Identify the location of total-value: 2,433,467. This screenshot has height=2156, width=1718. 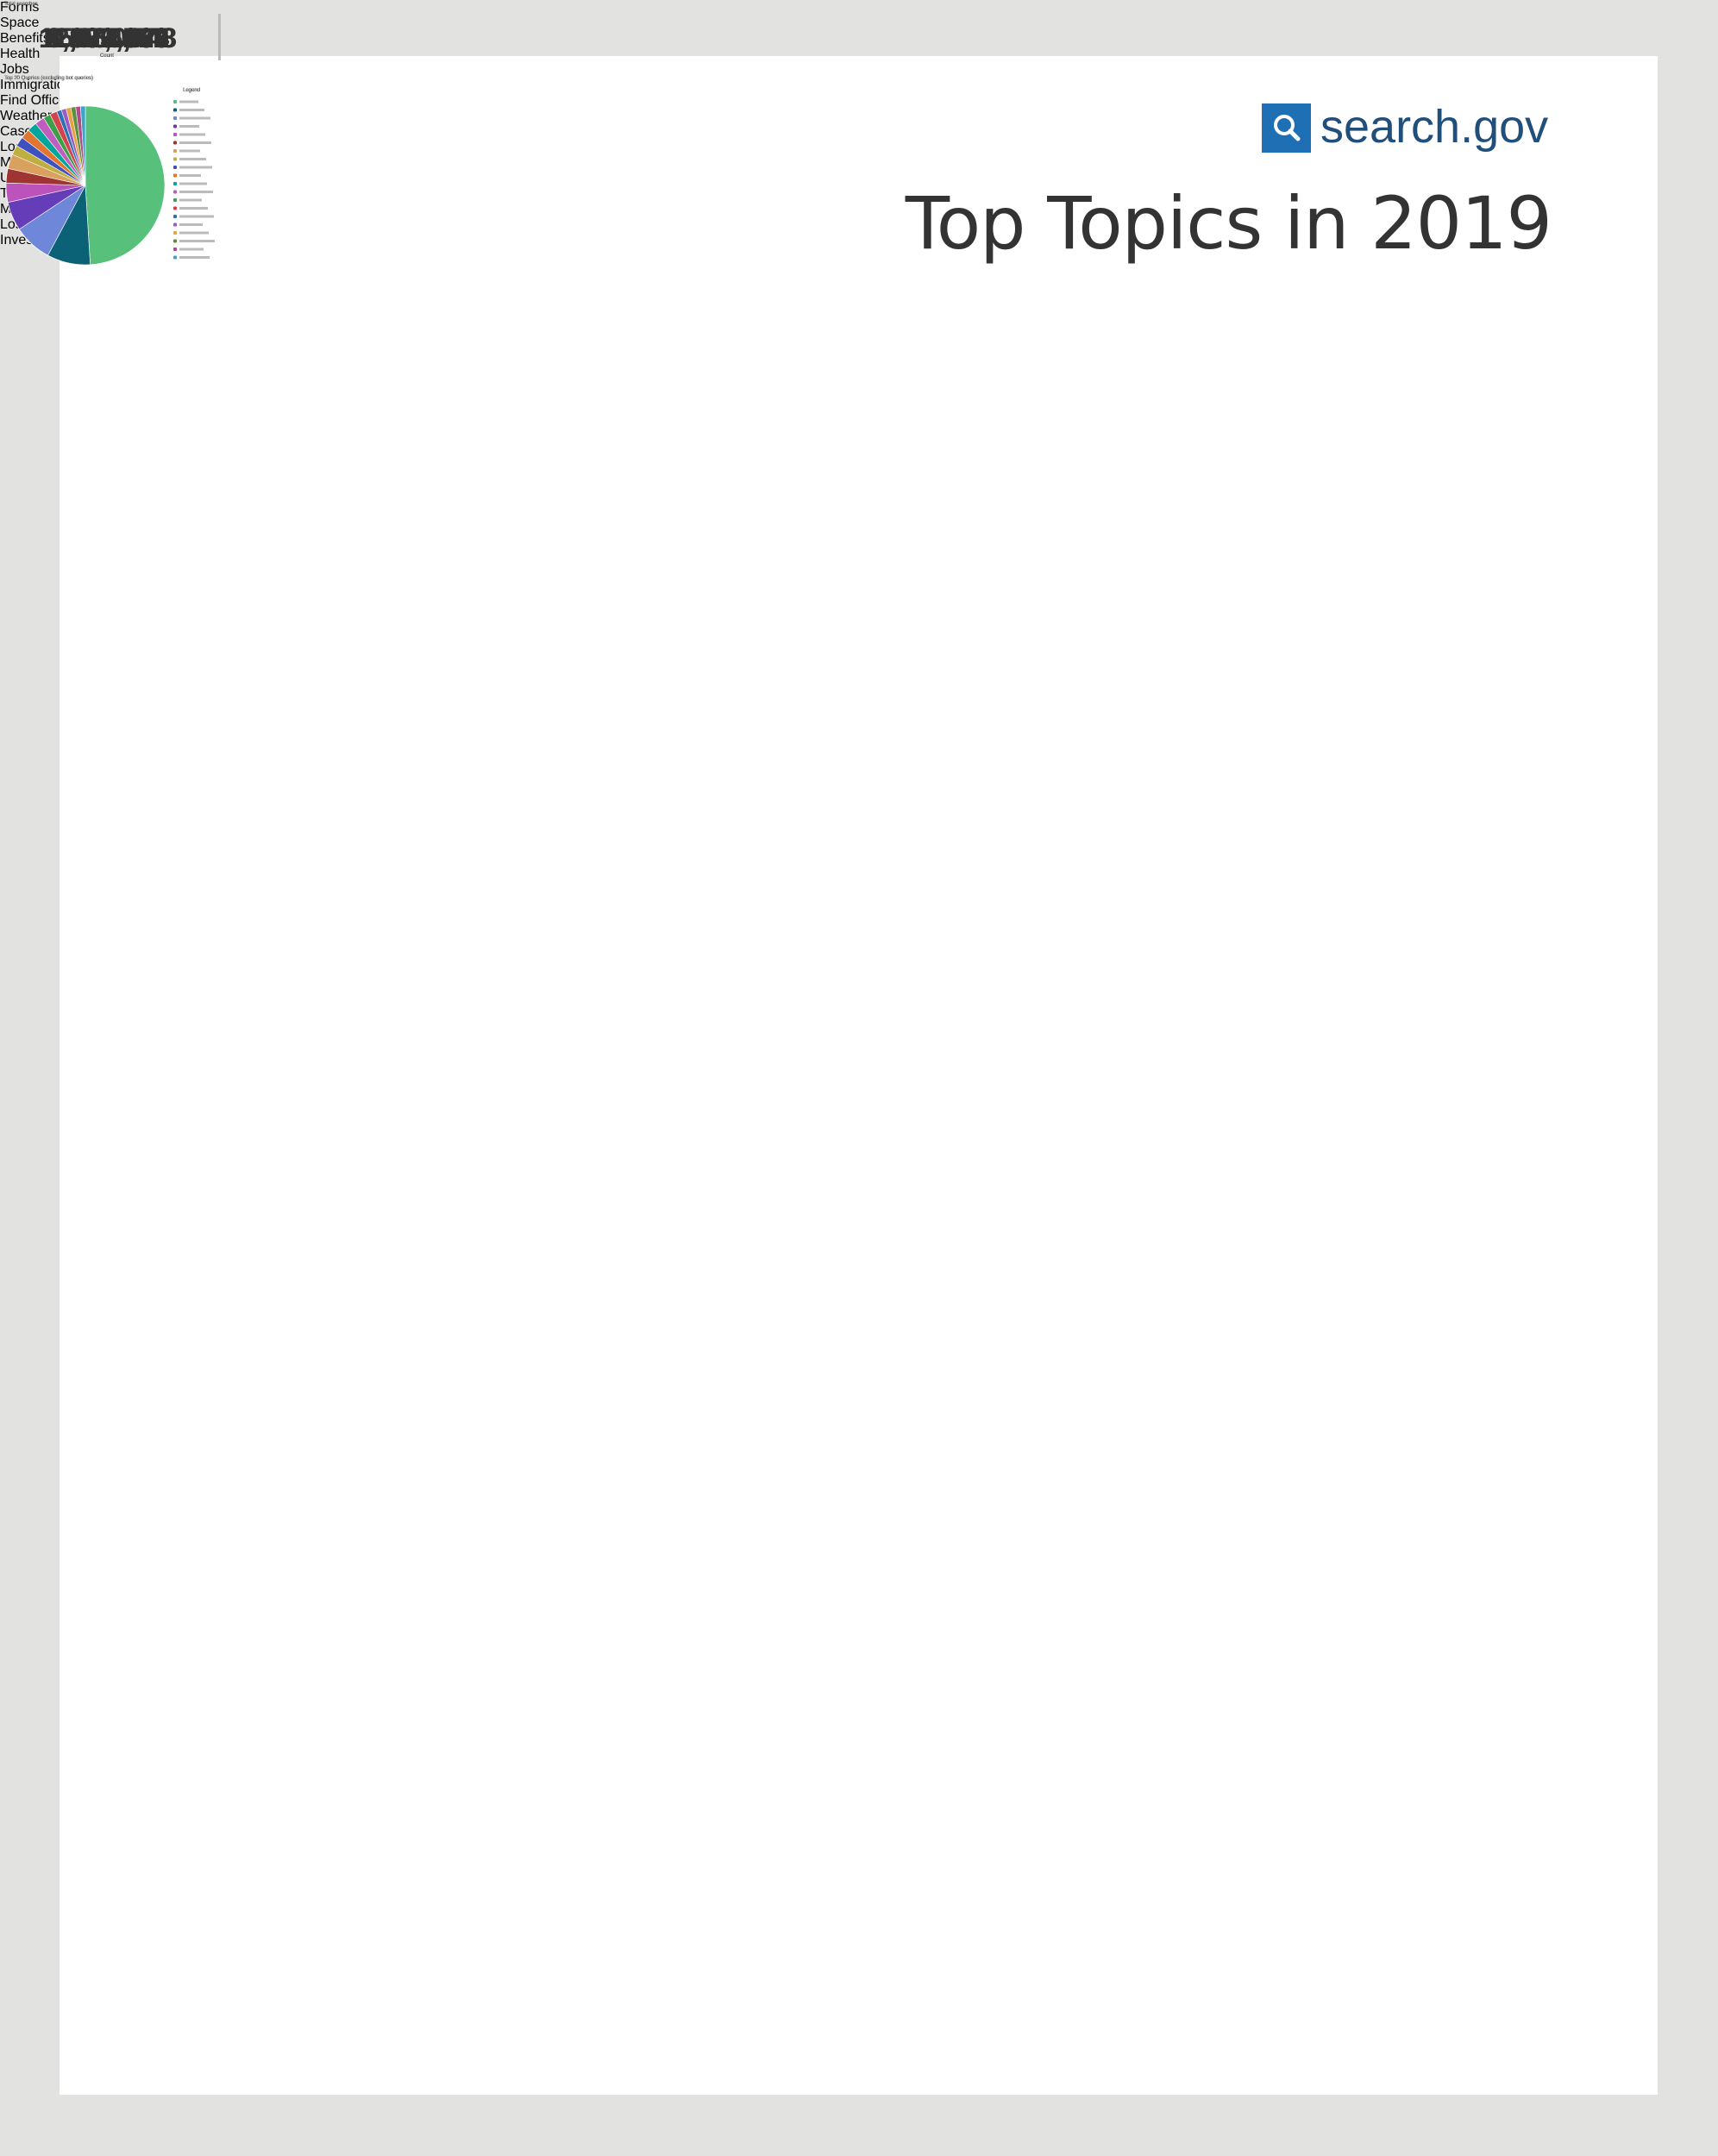
(108, 37).